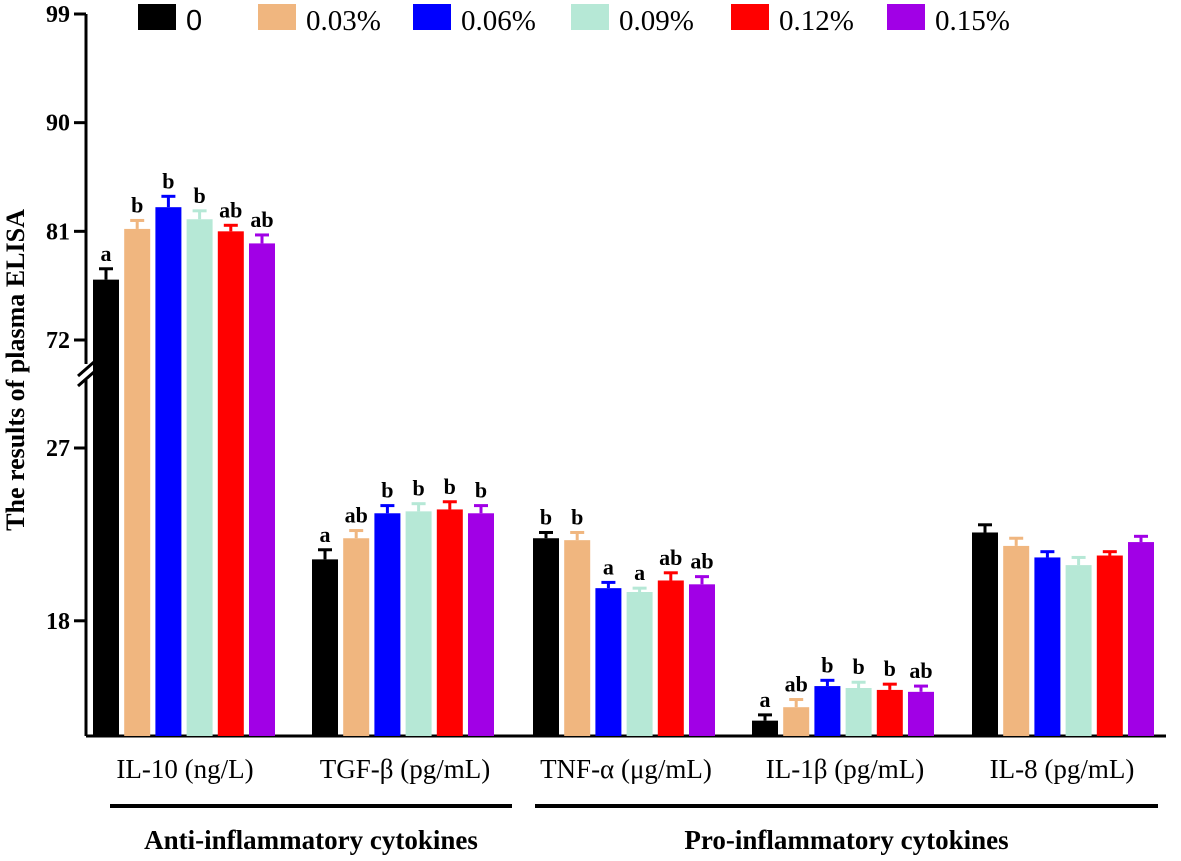 The height and width of the screenshot is (861, 1181). Describe the element at coordinates (184, 769) in the screenshot. I see `x-tick-label: IL-10 (ng/L)` at that location.